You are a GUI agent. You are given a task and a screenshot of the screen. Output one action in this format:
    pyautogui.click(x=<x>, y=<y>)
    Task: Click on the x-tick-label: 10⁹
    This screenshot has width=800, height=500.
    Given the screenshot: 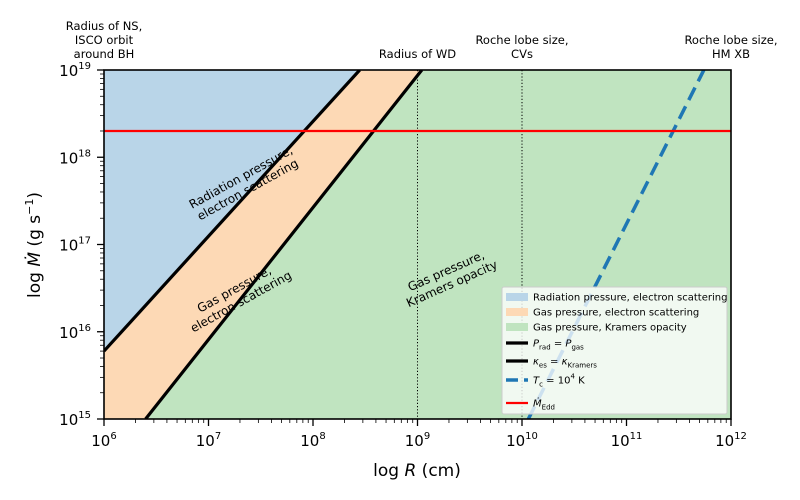 What is the action you would take?
    pyautogui.click(x=417, y=440)
    